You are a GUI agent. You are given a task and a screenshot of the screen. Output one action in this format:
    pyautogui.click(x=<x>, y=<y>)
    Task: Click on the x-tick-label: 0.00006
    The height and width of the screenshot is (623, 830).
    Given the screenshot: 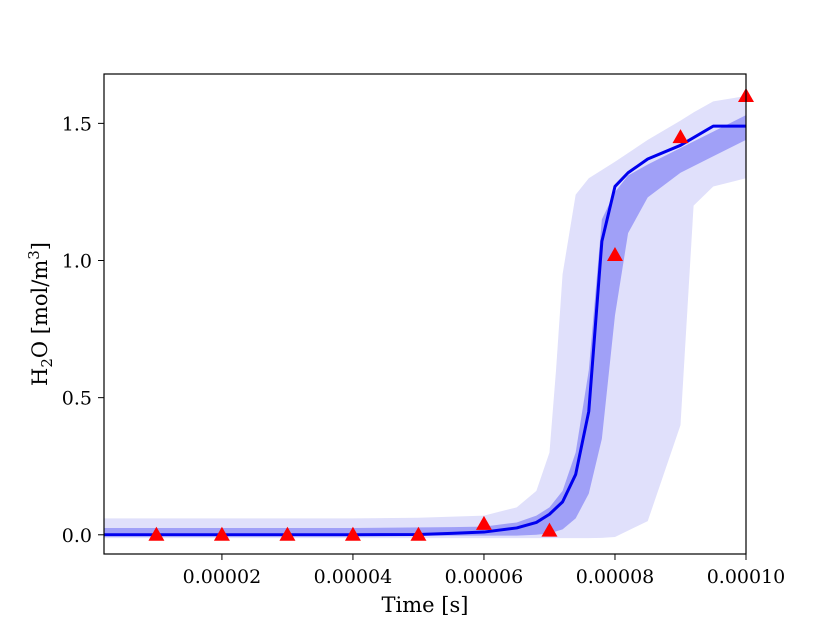 What is the action you would take?
    pyautogui.click(x=484, y=577)
    